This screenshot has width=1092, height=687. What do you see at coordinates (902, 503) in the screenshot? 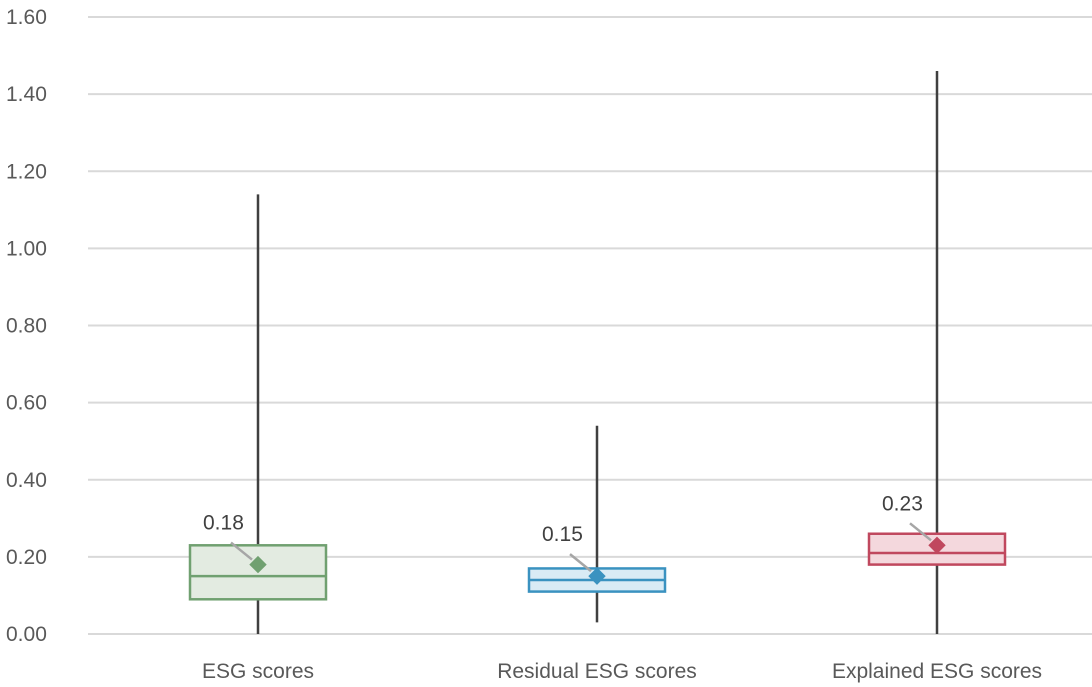
I see `mean-data-label: 0.23` at bounding box center [902, 503].